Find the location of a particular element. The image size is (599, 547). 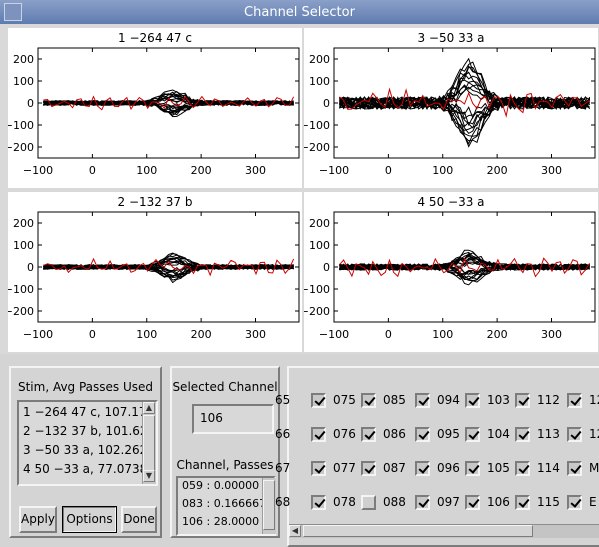

checkbox-label: 66 is located at coordinates (283, 434).